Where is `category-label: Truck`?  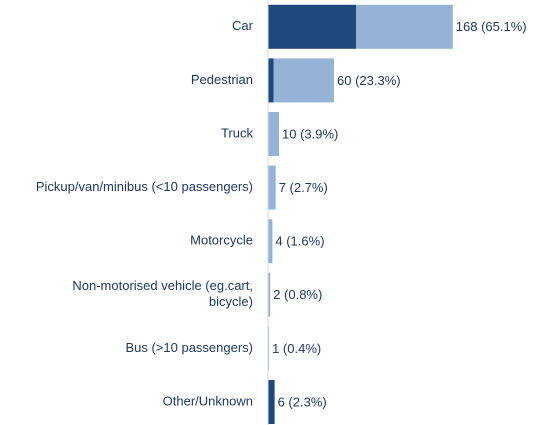 category-label: Truck is located at coordinates (237, 132).